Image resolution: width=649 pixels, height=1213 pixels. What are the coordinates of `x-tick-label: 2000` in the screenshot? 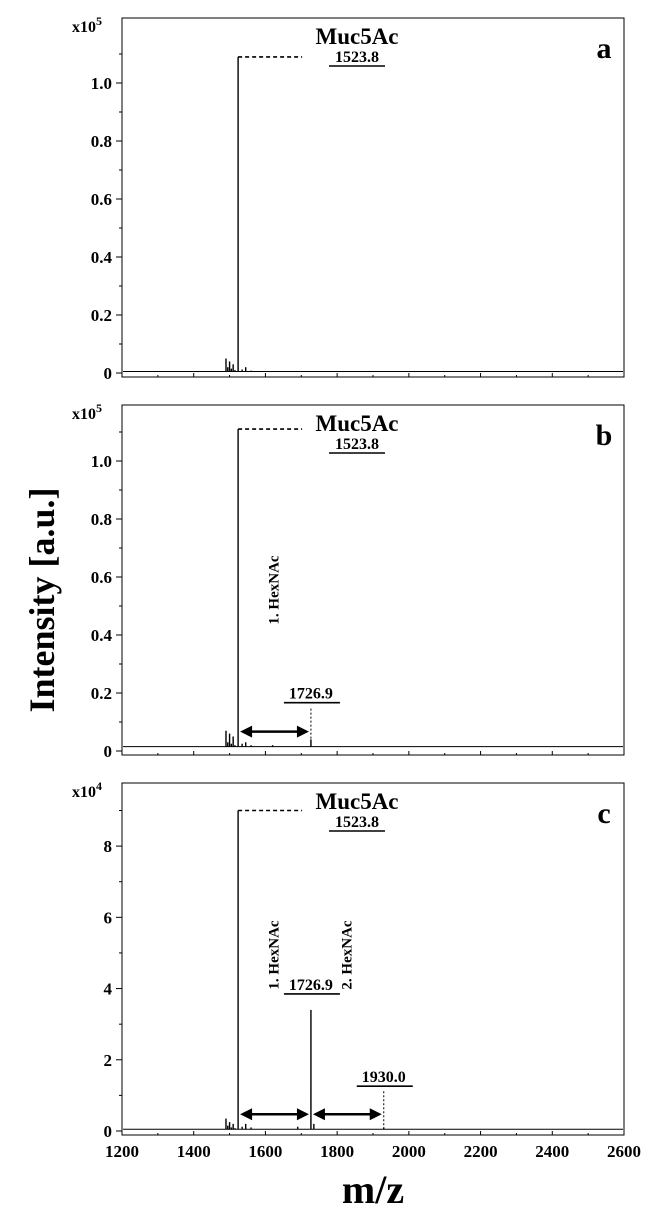 It's located at (409, 1151).